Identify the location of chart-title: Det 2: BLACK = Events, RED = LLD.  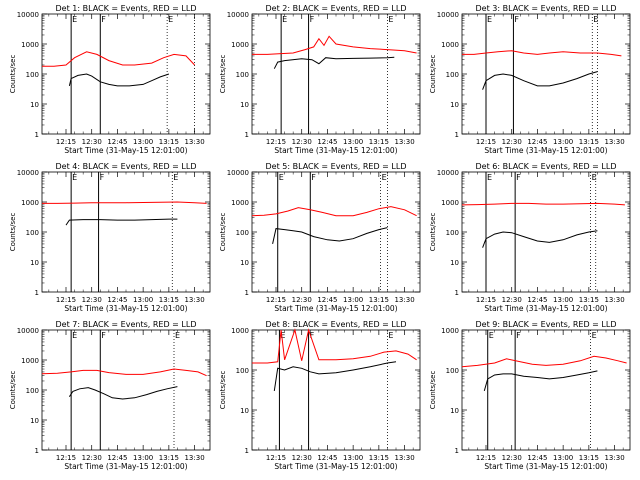
(336, 8).